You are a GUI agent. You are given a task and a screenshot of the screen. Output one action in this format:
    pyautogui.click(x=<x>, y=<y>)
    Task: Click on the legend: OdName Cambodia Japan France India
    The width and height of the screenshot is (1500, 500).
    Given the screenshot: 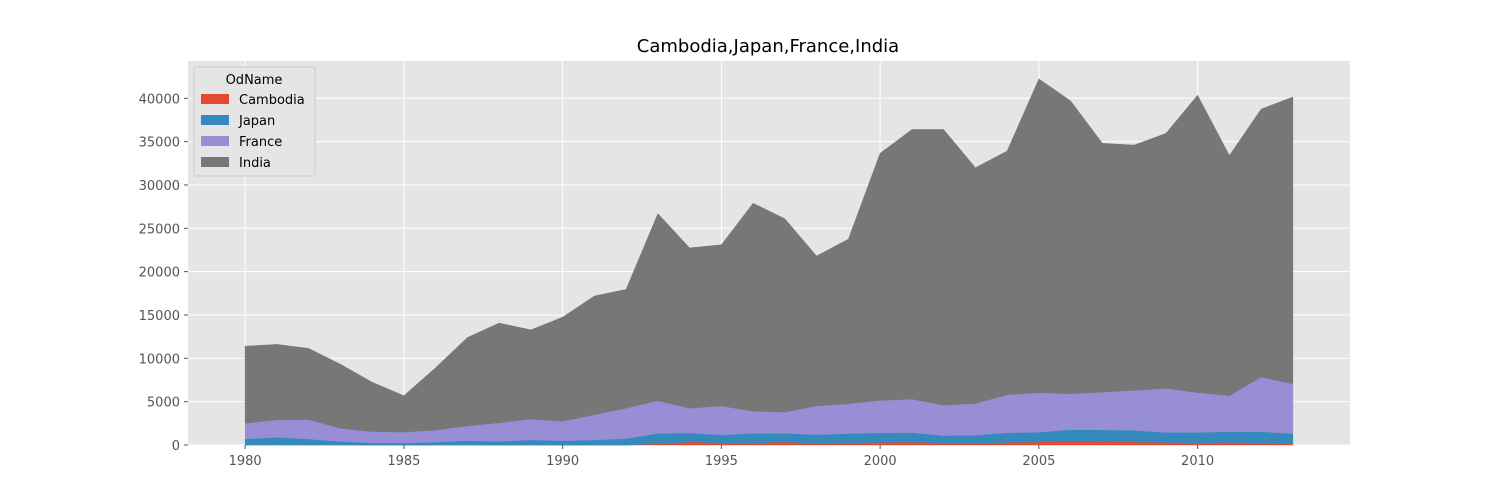 What is the action you would take?
    pyautogui.click(x=254, y=121)
    